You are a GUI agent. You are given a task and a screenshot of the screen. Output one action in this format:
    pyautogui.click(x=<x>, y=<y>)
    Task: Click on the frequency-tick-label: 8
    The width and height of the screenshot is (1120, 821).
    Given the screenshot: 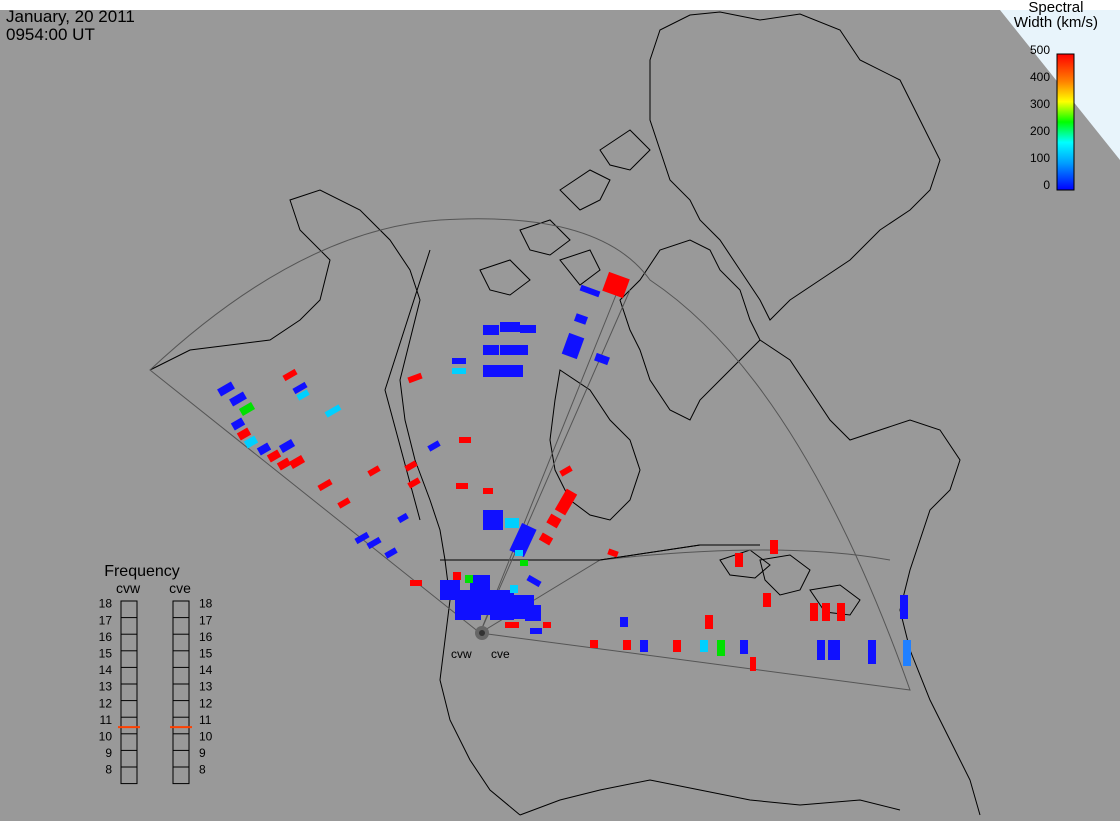 What is the action you would take?
    pyautogui.click(x=108, y=770)
    